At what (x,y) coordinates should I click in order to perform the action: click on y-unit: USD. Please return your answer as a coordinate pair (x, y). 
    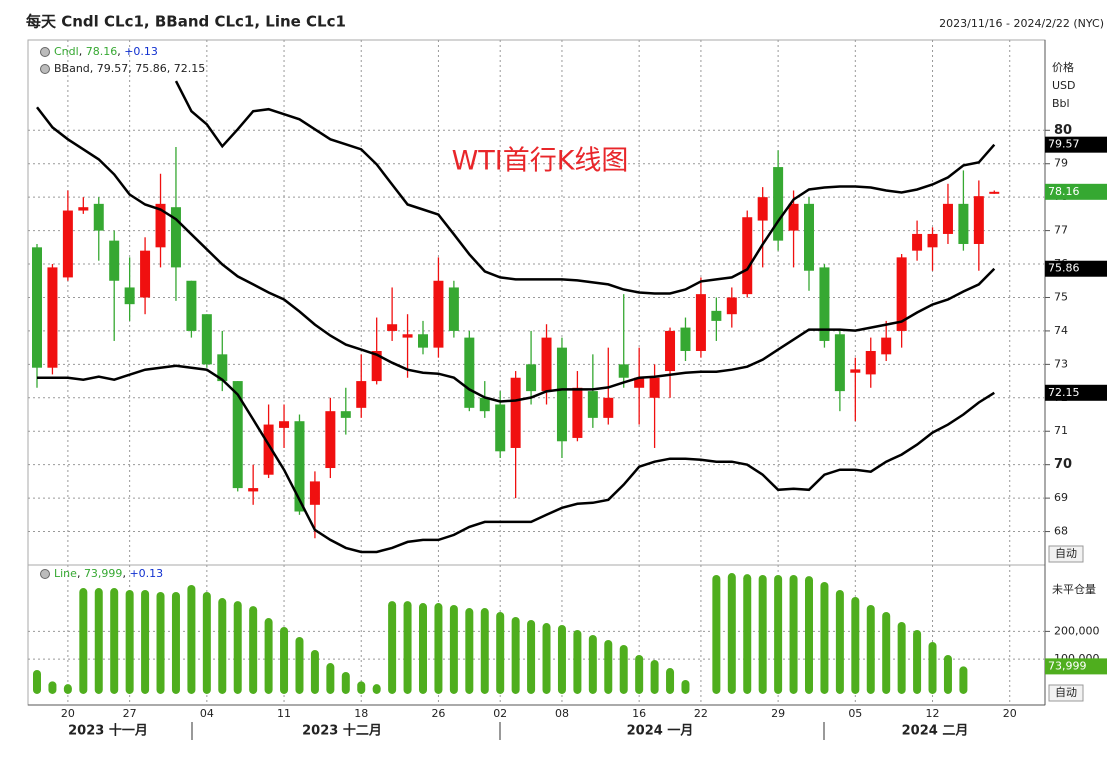
    Looking at the image, I should click on (1064, 85).